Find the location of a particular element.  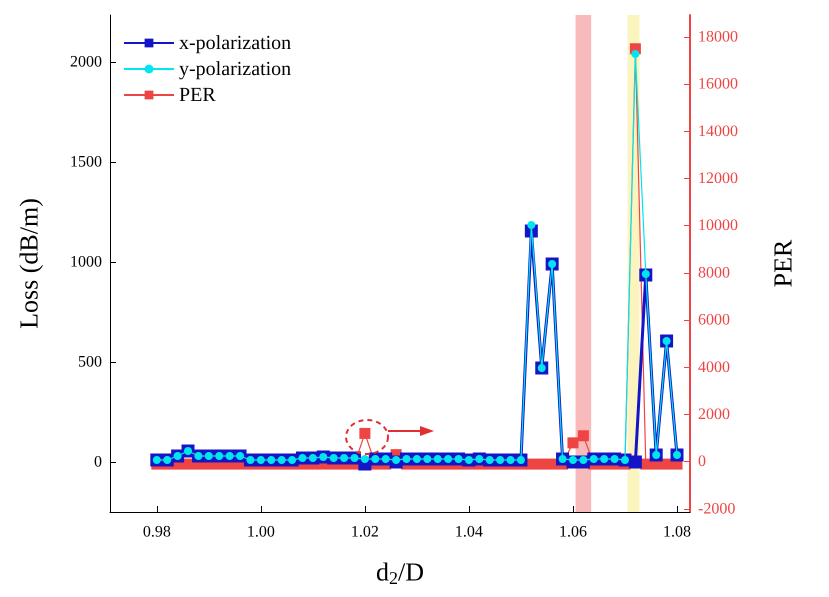

x-tick-label: 1.00 is located at coordinates (260, 532).